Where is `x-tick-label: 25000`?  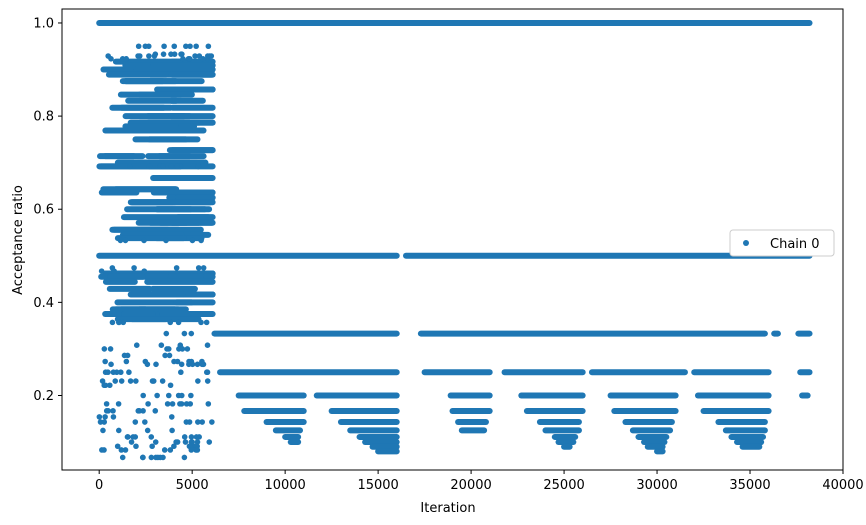
x-tick-label: 25000 is located at coordinates (563, 485).